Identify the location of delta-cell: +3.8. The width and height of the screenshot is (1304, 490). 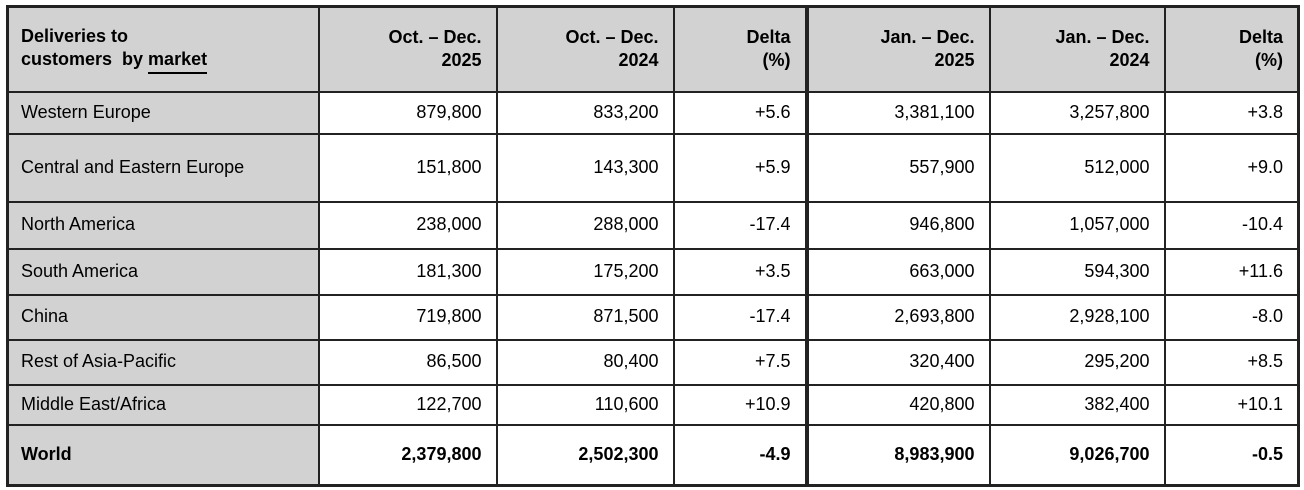
(1231, 112).